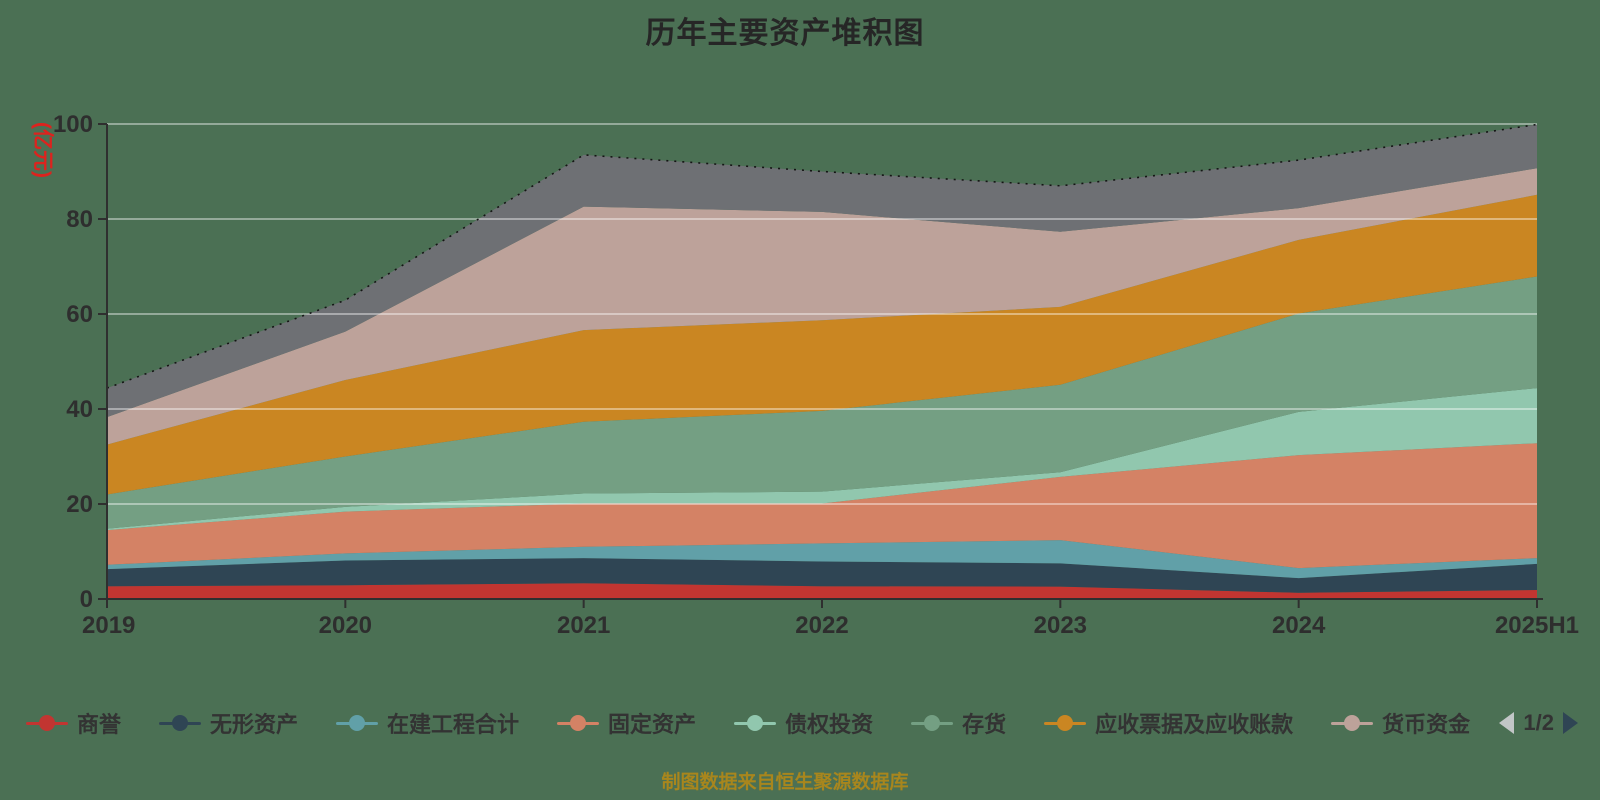  I want to click on x-tick-label: 2019, so click(108, 625).